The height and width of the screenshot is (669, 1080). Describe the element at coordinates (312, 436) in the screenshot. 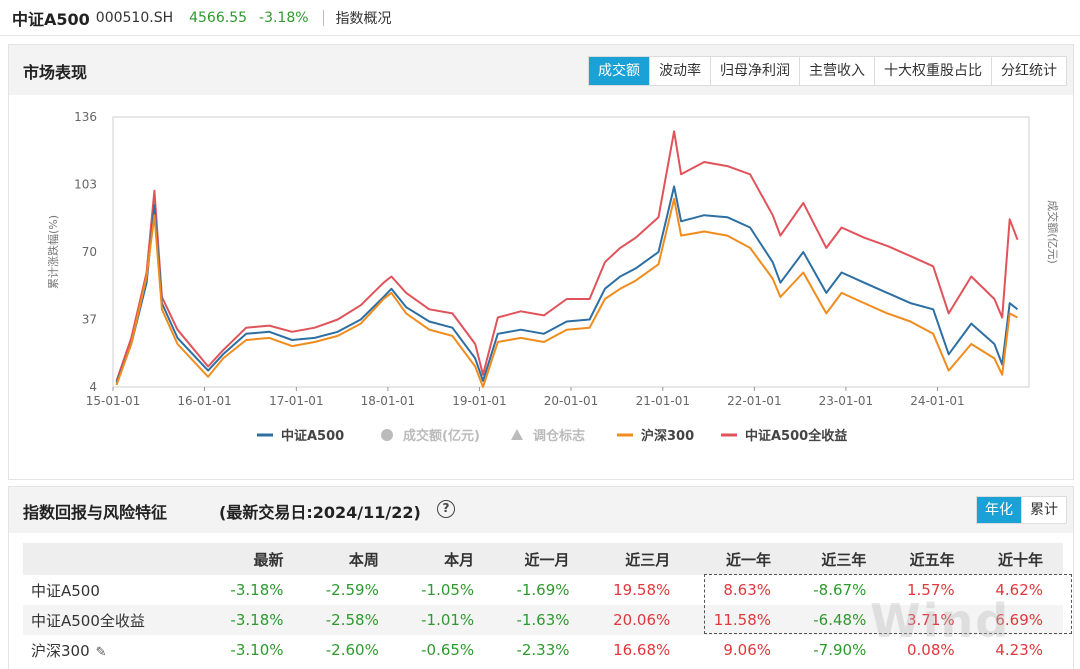

I see `legend-label: 中证A500` at that location.